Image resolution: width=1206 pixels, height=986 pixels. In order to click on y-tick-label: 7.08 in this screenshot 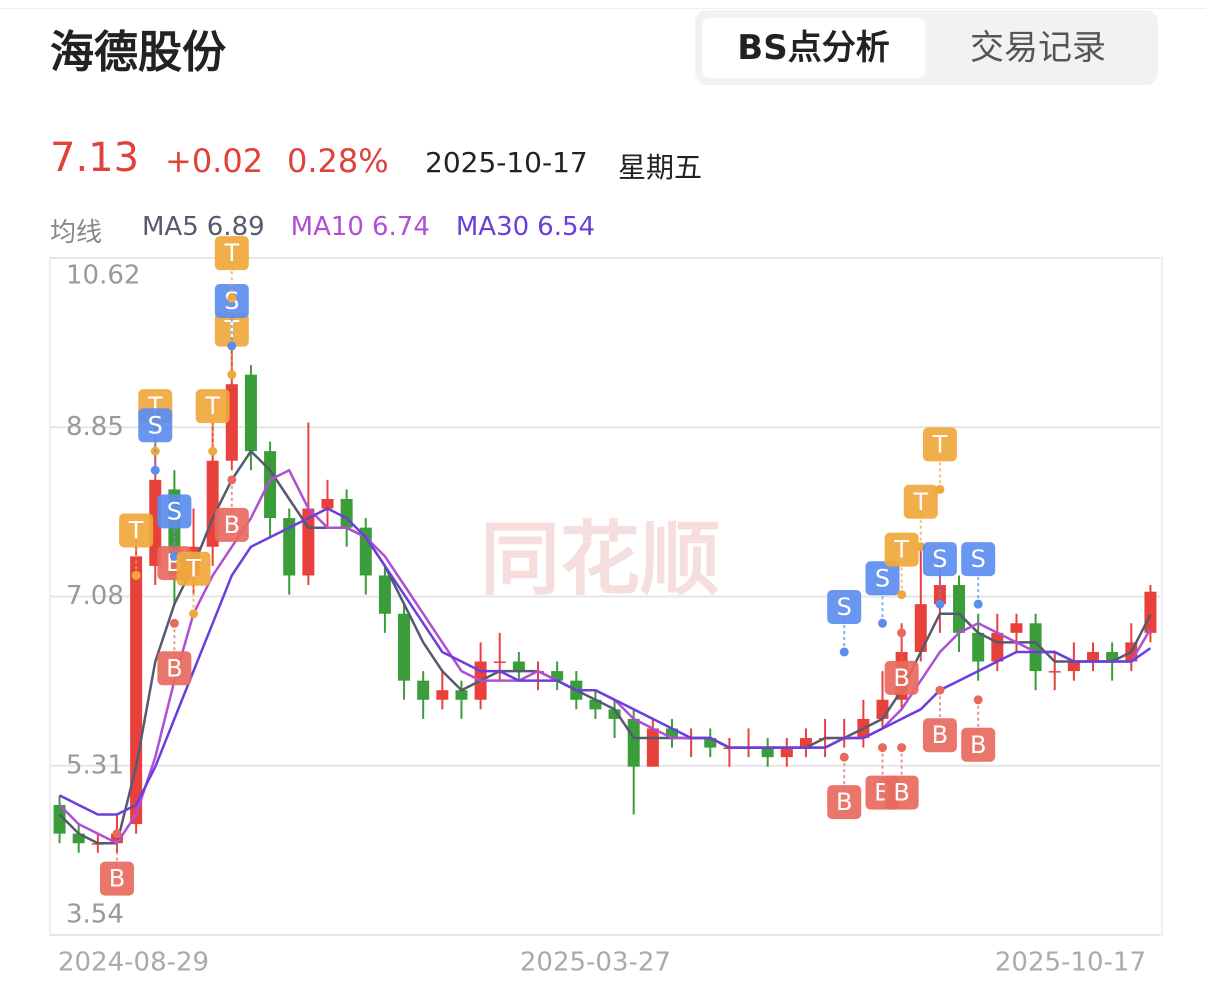, I will do `click(95, 596)`.